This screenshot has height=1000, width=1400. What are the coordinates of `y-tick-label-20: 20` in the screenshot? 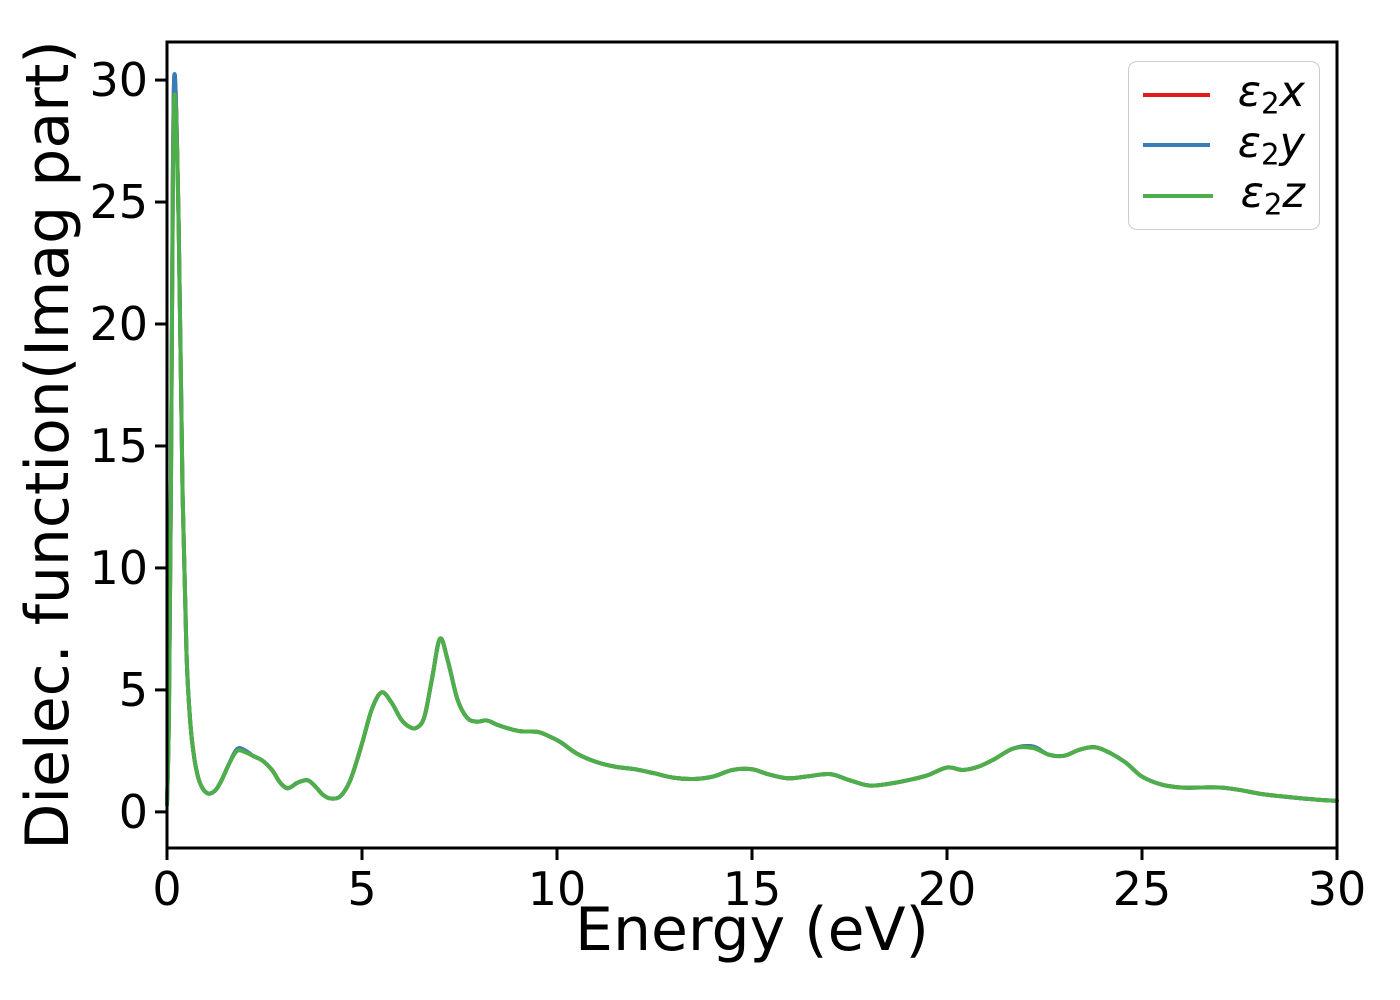 It's located at (118, 324).